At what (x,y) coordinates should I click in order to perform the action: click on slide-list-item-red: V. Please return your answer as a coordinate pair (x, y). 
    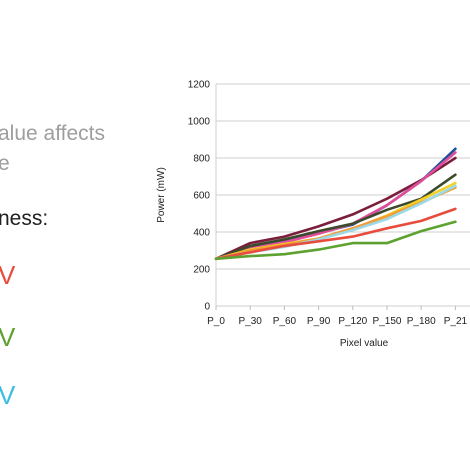
    Looking at the image, I should click on (8, 275).